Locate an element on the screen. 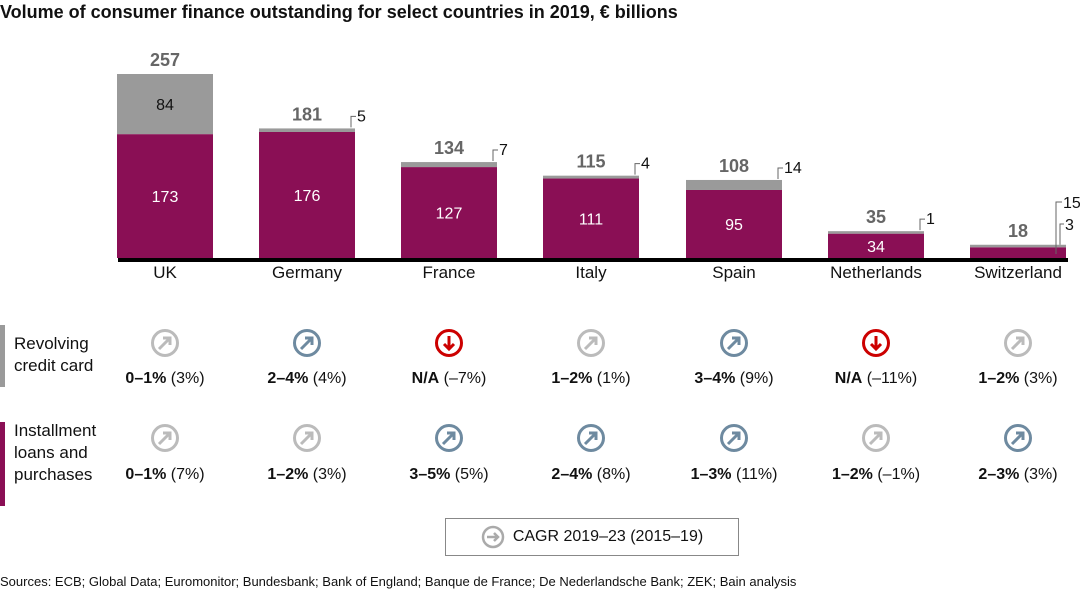  revolving-value-label: 1 is located at coordinates (930, 219).